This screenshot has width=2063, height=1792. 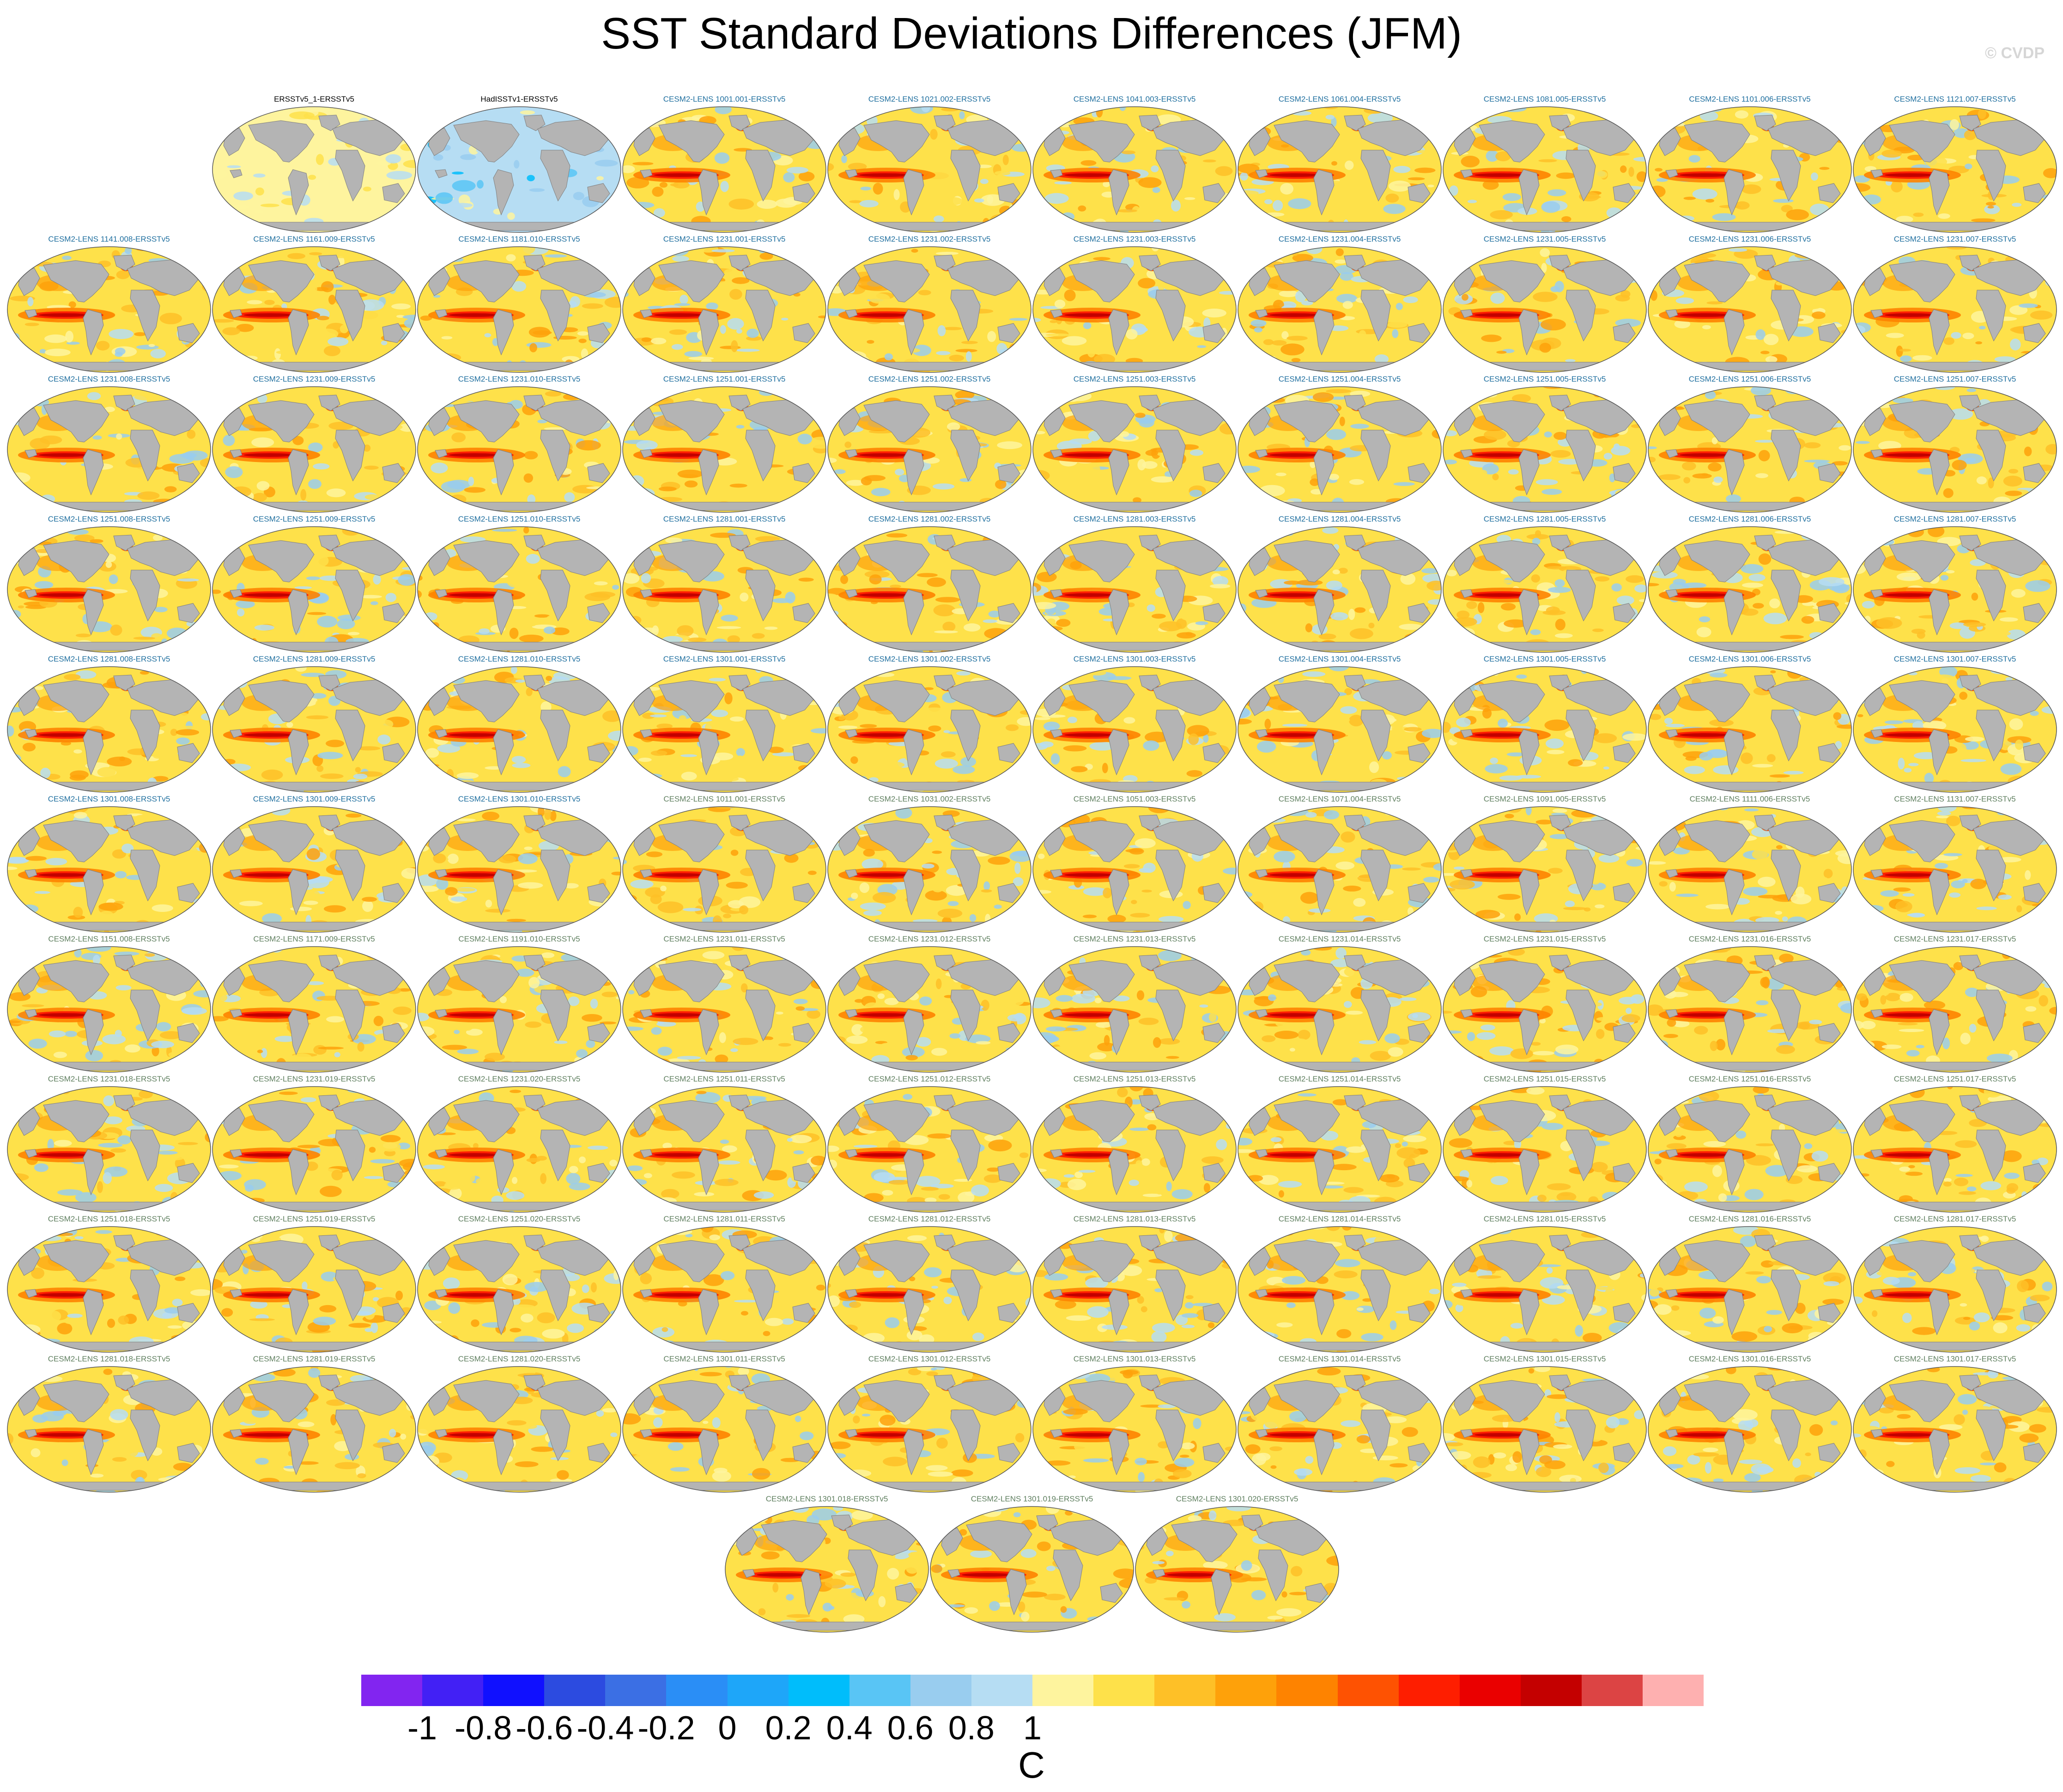 What do you see at coordinates (1134, 799) in the screenshot?
I see `panel-title: CESM2-LENS 1051.003-ERSSTv5` at bounding box center [1134, 799].